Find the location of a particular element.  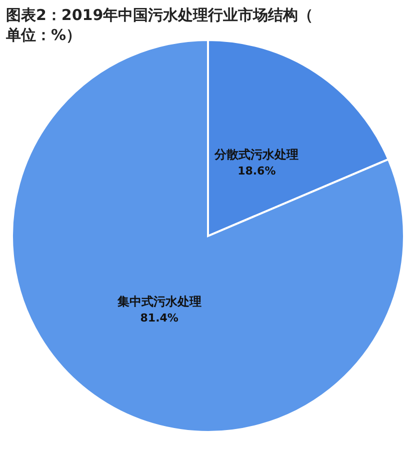

chart-title: 图表2：2019年中国污水处理行业市场结构（单位：%） is located at coordinates (159, 25).